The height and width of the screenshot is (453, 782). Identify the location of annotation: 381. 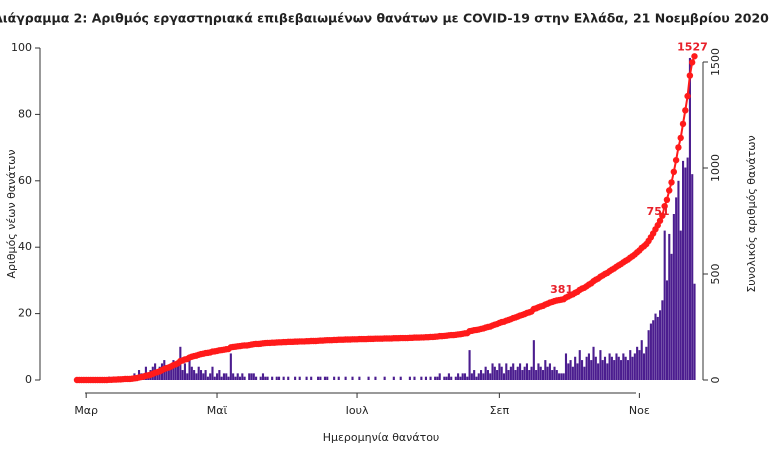
(561, 289).